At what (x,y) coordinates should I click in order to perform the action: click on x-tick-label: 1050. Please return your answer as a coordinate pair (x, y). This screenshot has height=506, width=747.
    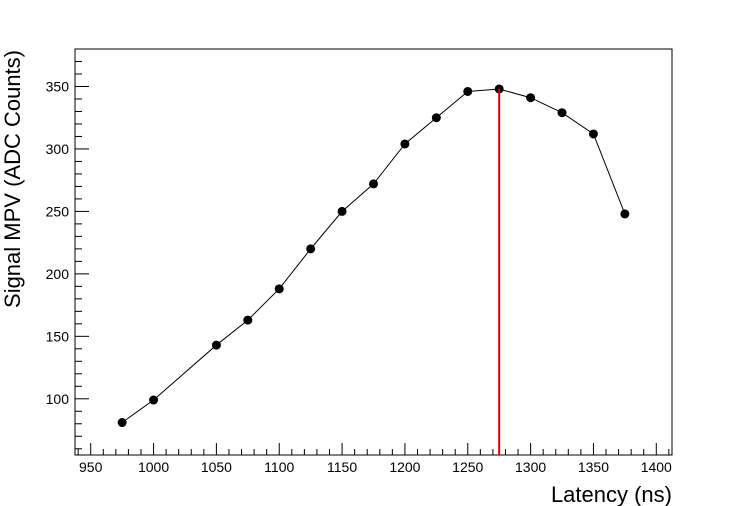
    Looking at the image, I should click on (216, 467).